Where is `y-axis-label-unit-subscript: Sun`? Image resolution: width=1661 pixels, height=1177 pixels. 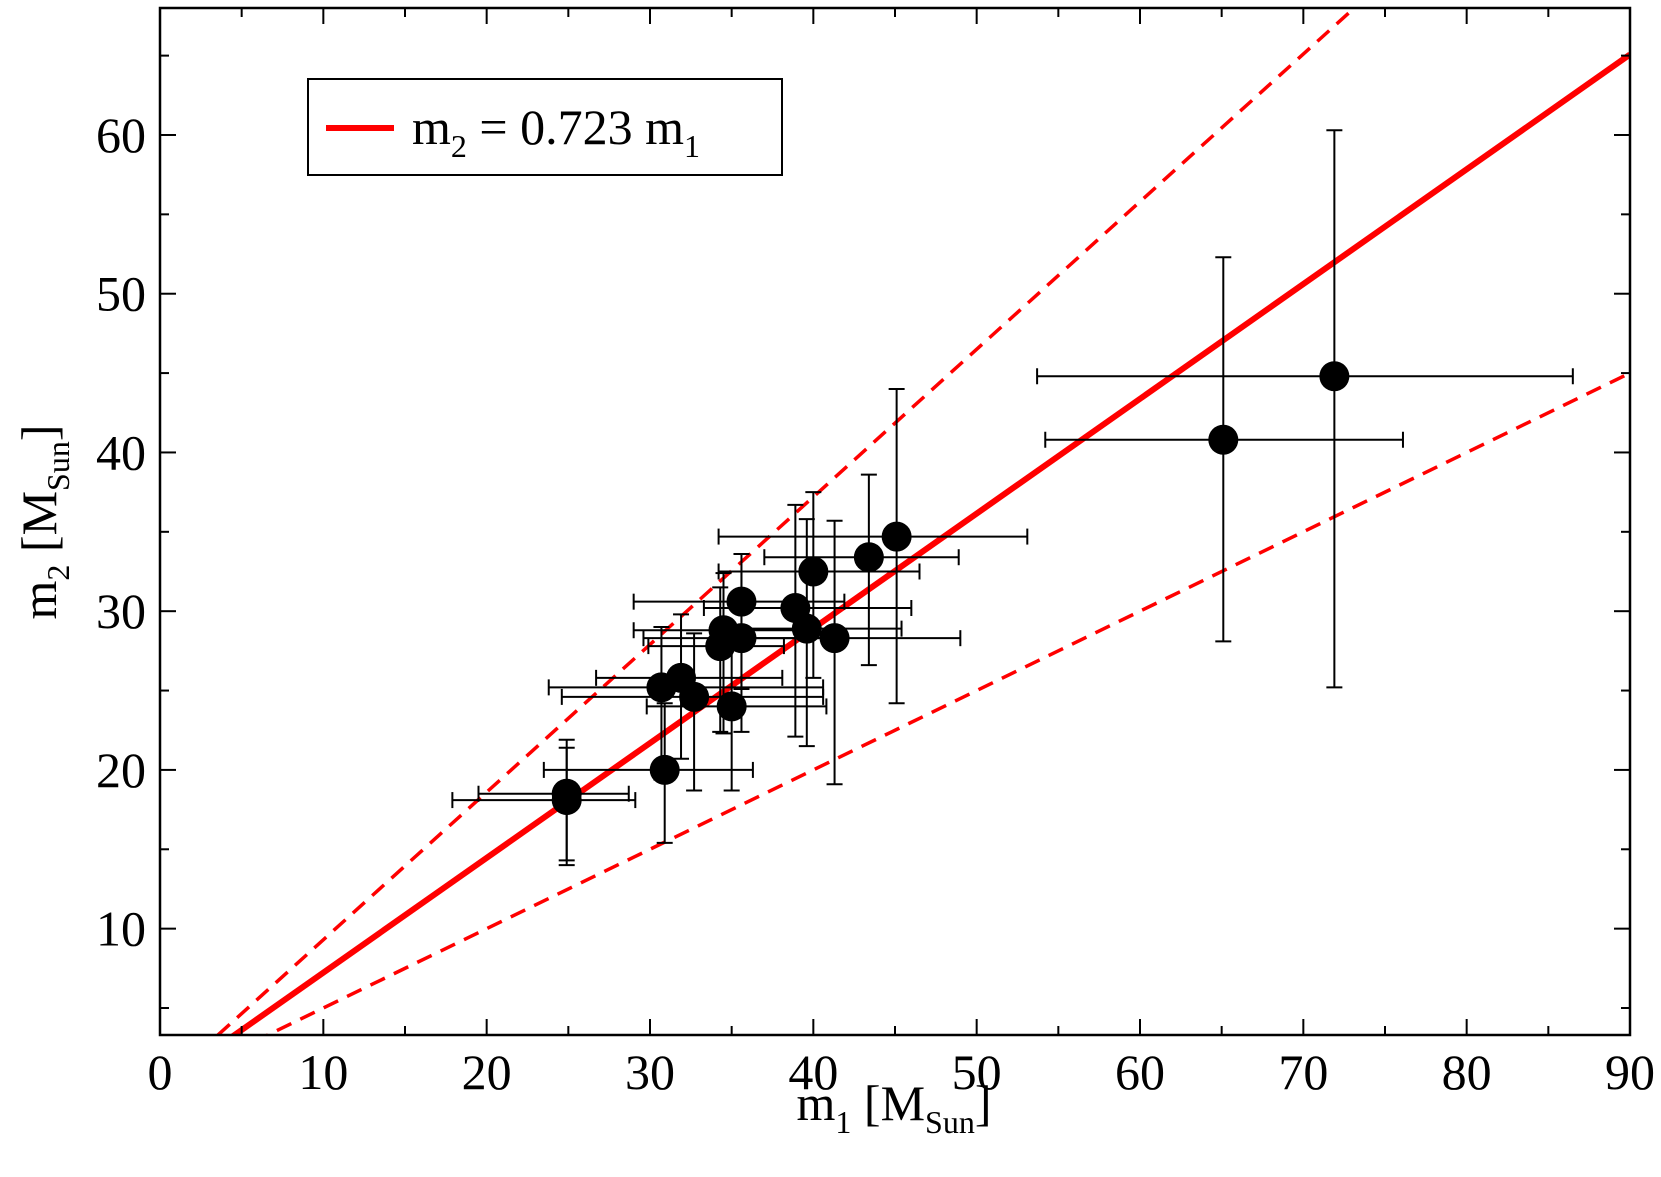 y-axis-label-unit-subscript: Sun is located at coordinates (58, 466).